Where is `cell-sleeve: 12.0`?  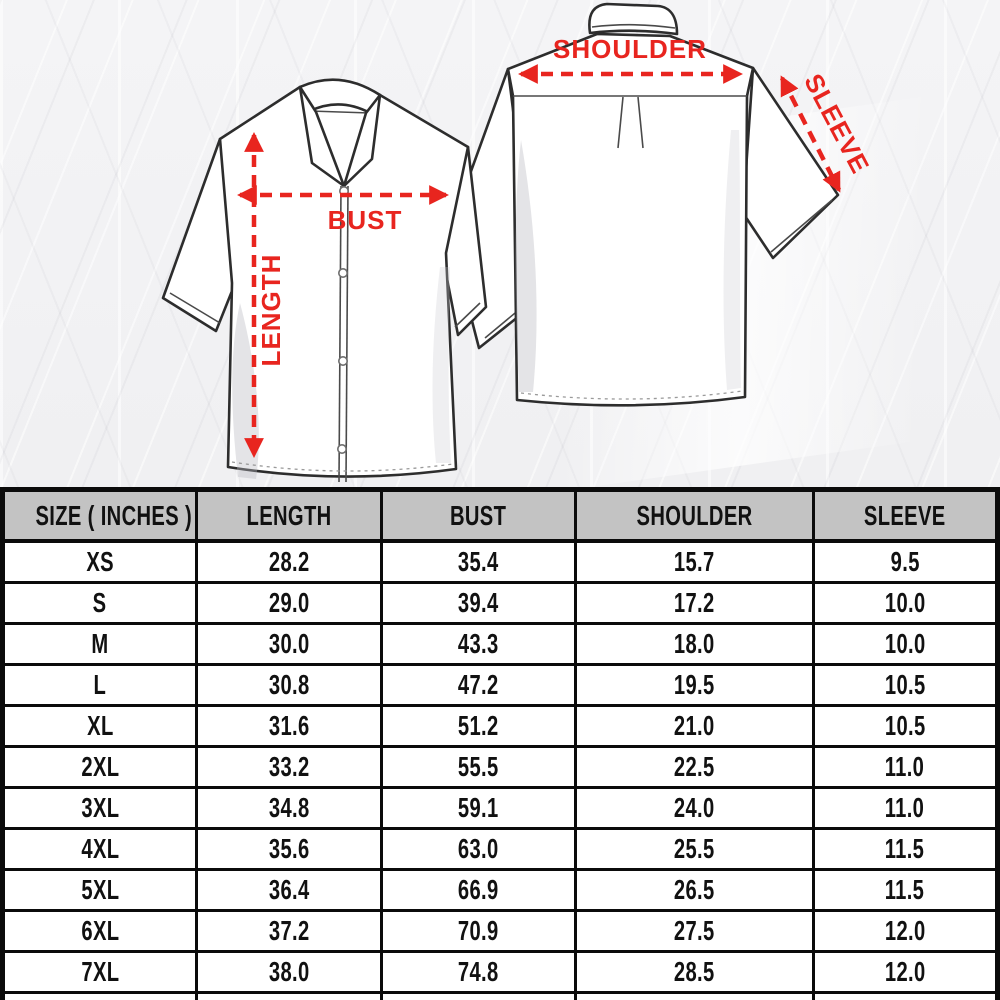 cell-sleeve: 12.0 is located at coordinates (905, 931).